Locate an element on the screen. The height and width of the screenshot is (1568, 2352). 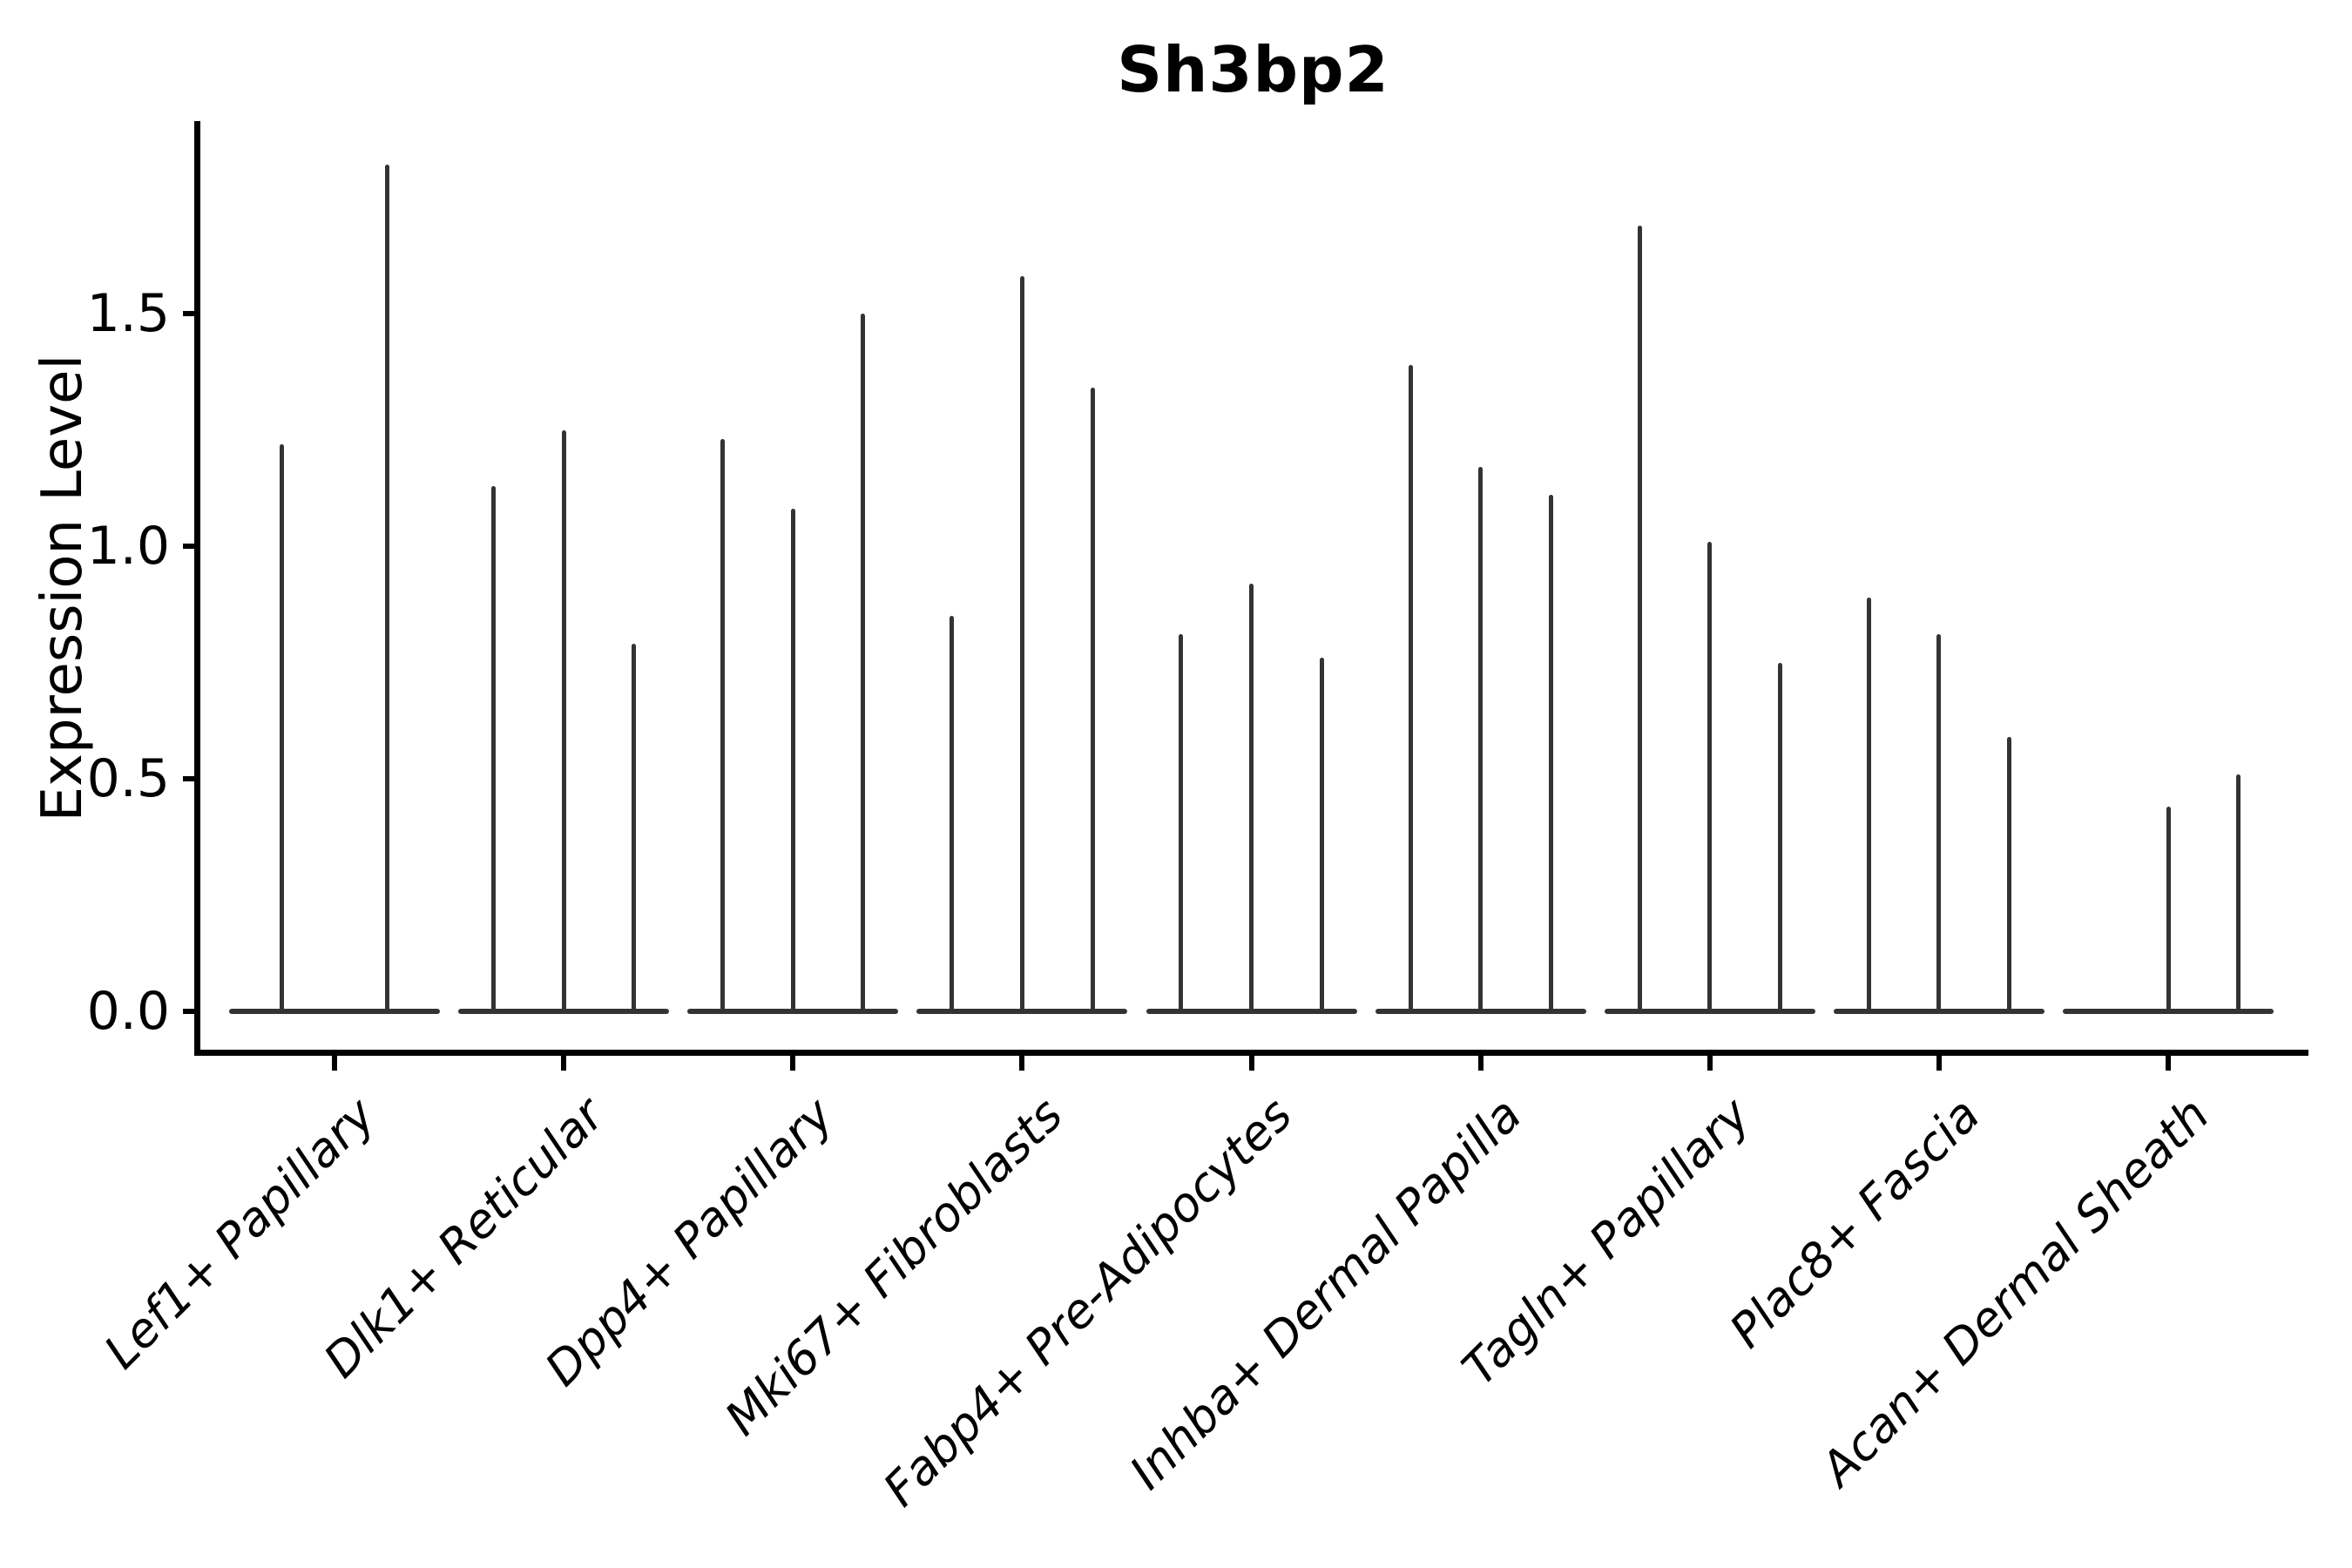
y-axis-spine is located at coordinates (197, 588).